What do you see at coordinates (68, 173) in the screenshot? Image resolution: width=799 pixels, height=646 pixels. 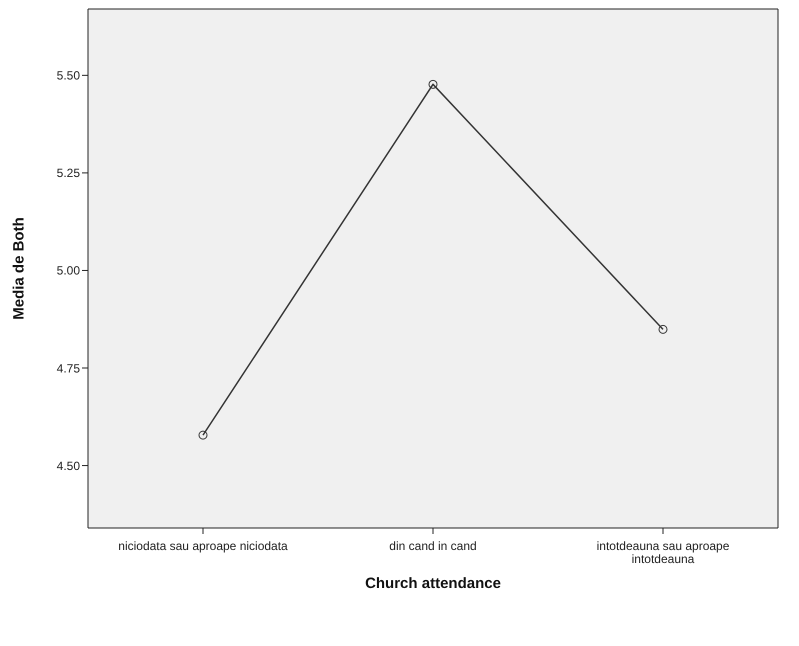 I see `y-tick-label: 5.25` at bounding box center [68, 173].